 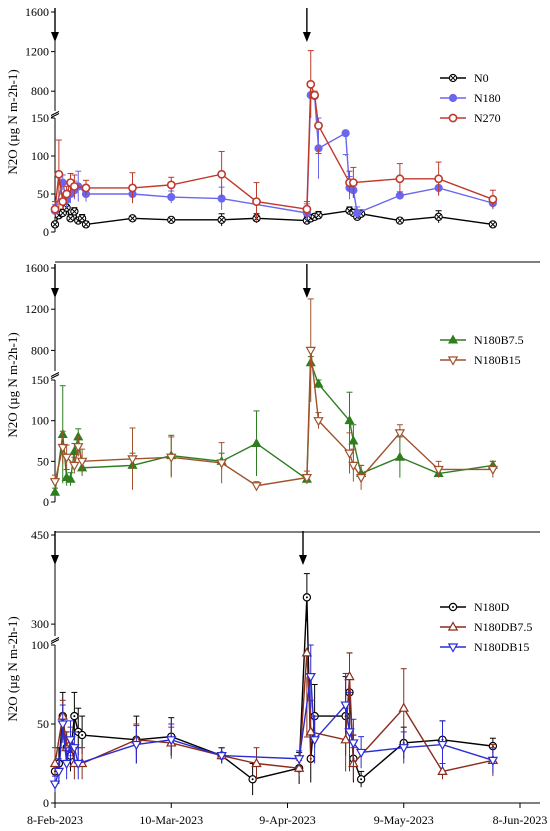 What do you see at coordinates (55, 820) in the screenshot?
I see `x-tick-label: 8-Feb-2023` at bounding box center [55, 820].